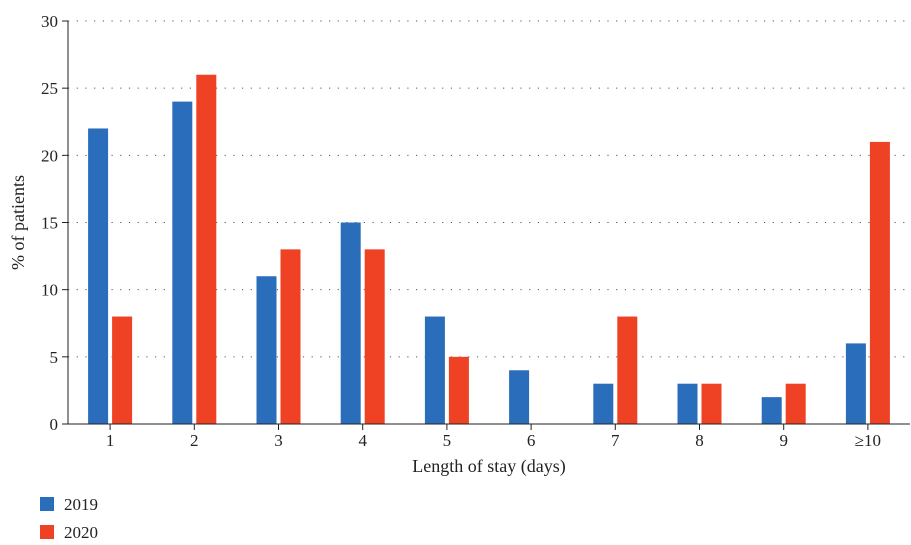 The height and width of the screenshot is (545, 911). What do you see at coordinates (49, 290) in the screenshot?
I see `y-tick-label: 10` at bounding box center [49, 290].